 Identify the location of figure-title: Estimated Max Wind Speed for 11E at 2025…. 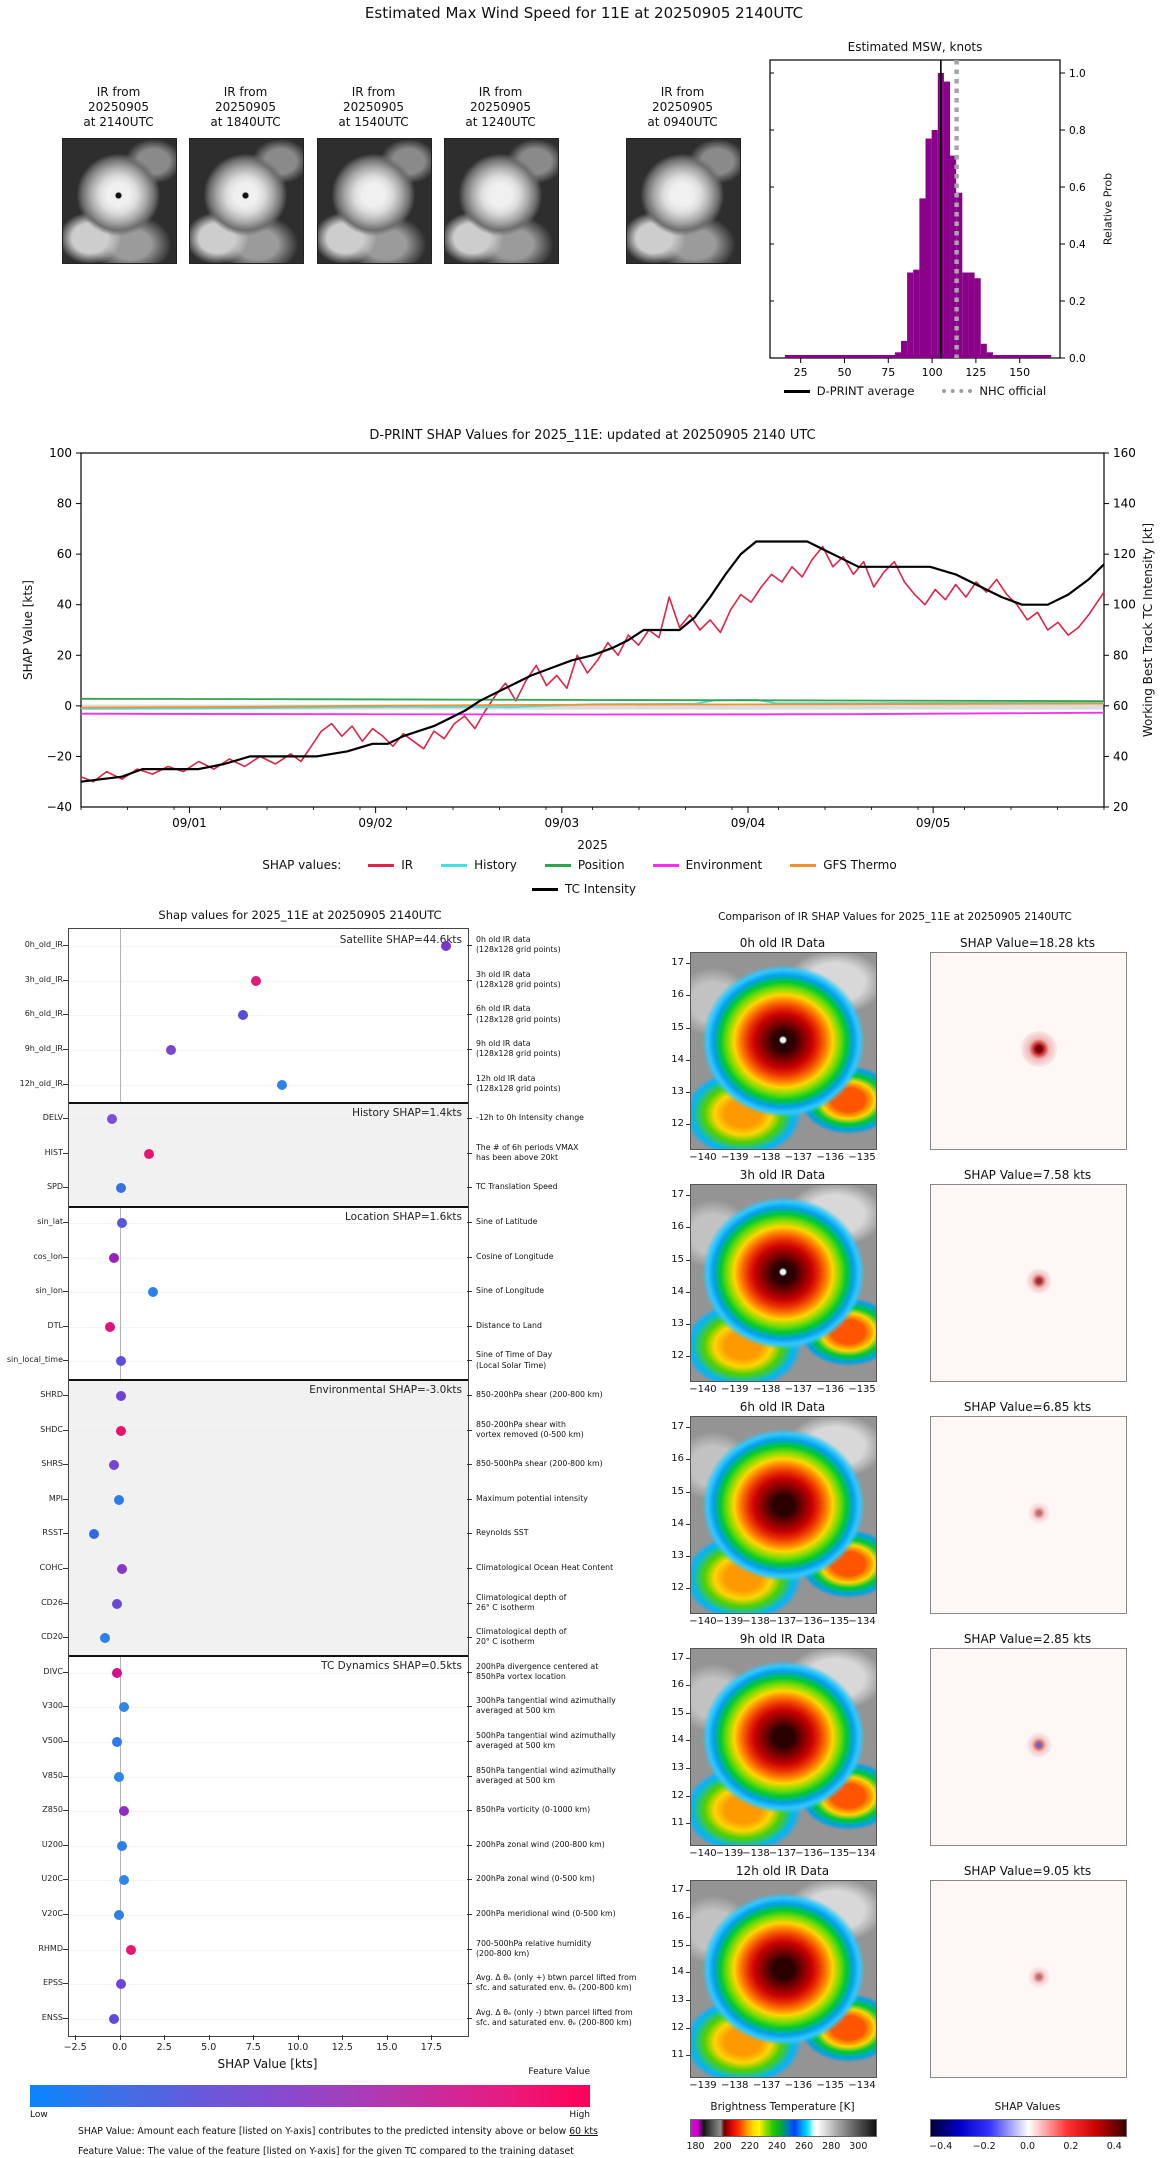
(584, 13).